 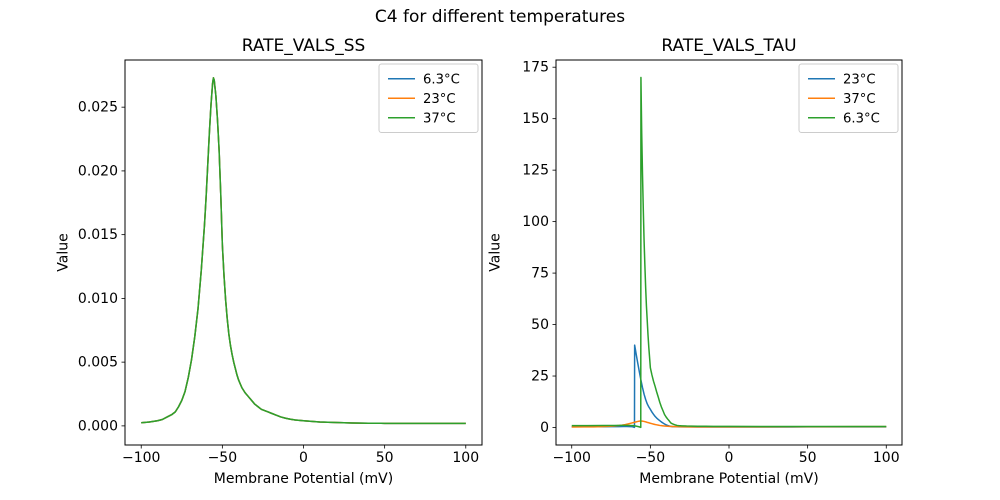 I want to click on y-tick-label: 0.020, so click(x=98, y=171).